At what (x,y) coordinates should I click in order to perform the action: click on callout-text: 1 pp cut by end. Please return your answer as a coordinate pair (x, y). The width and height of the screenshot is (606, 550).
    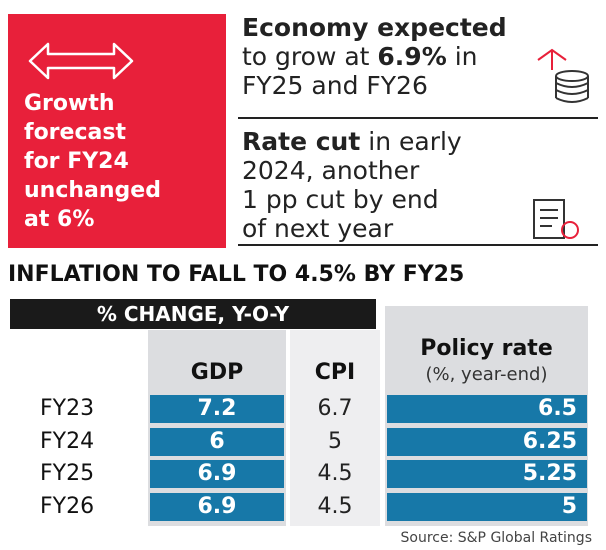
    Looking at the image, I should click on (340, 199).